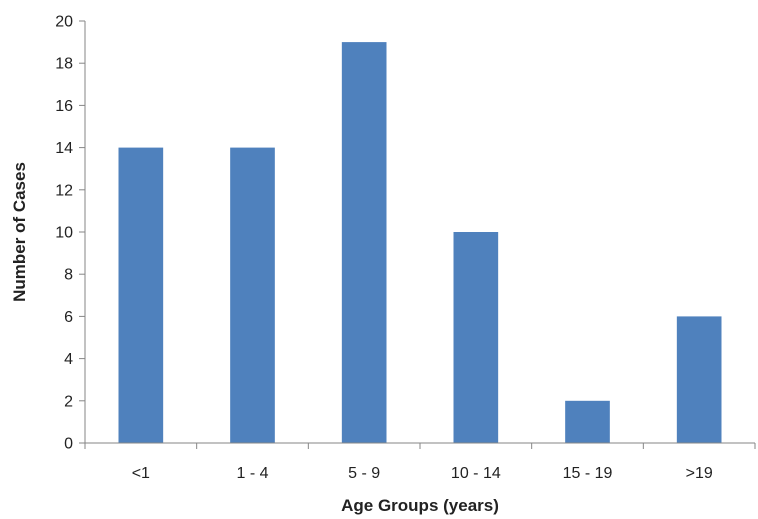  What do you see at coordinates (64, 22) in the screenshot?
I see `y-tick-label: 20` at bounding box center [64, 22].